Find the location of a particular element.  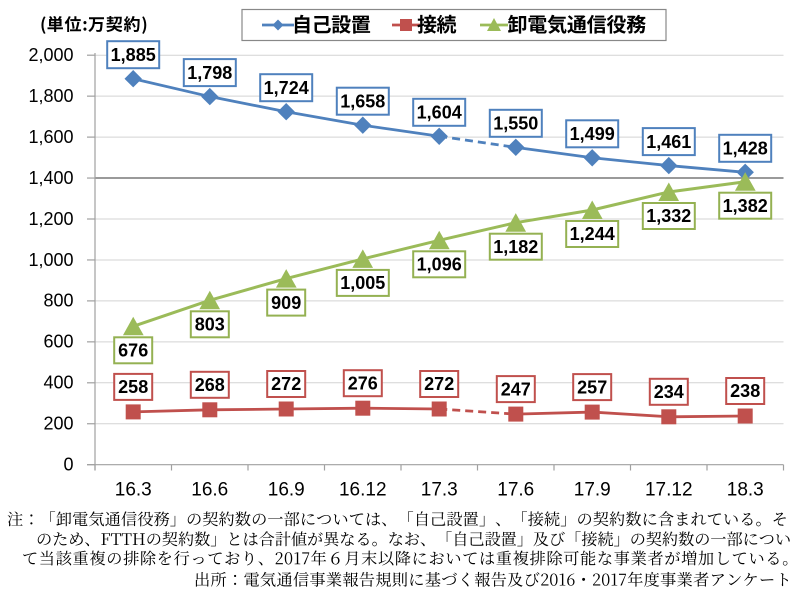

svg-text: 18.3 is located at coordinates (745, 490).